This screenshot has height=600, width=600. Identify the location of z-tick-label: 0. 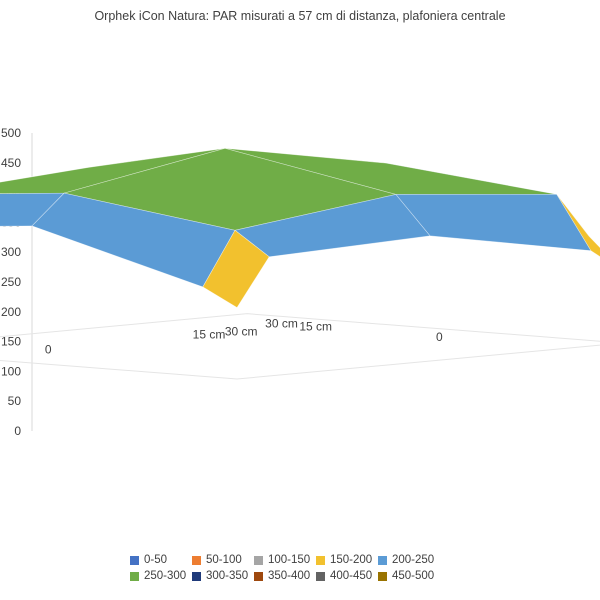
(17, 431).